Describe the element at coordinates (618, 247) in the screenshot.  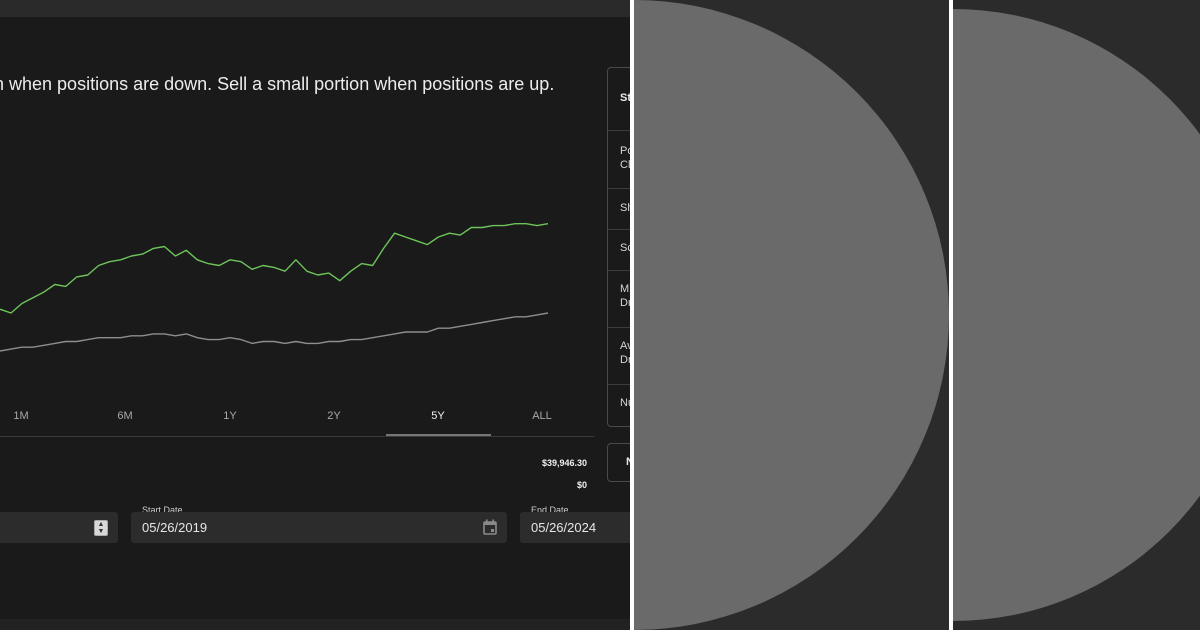
I see `stats-card: St Po Ch Sh Sc M Dr Av Dr Nu` at that location.